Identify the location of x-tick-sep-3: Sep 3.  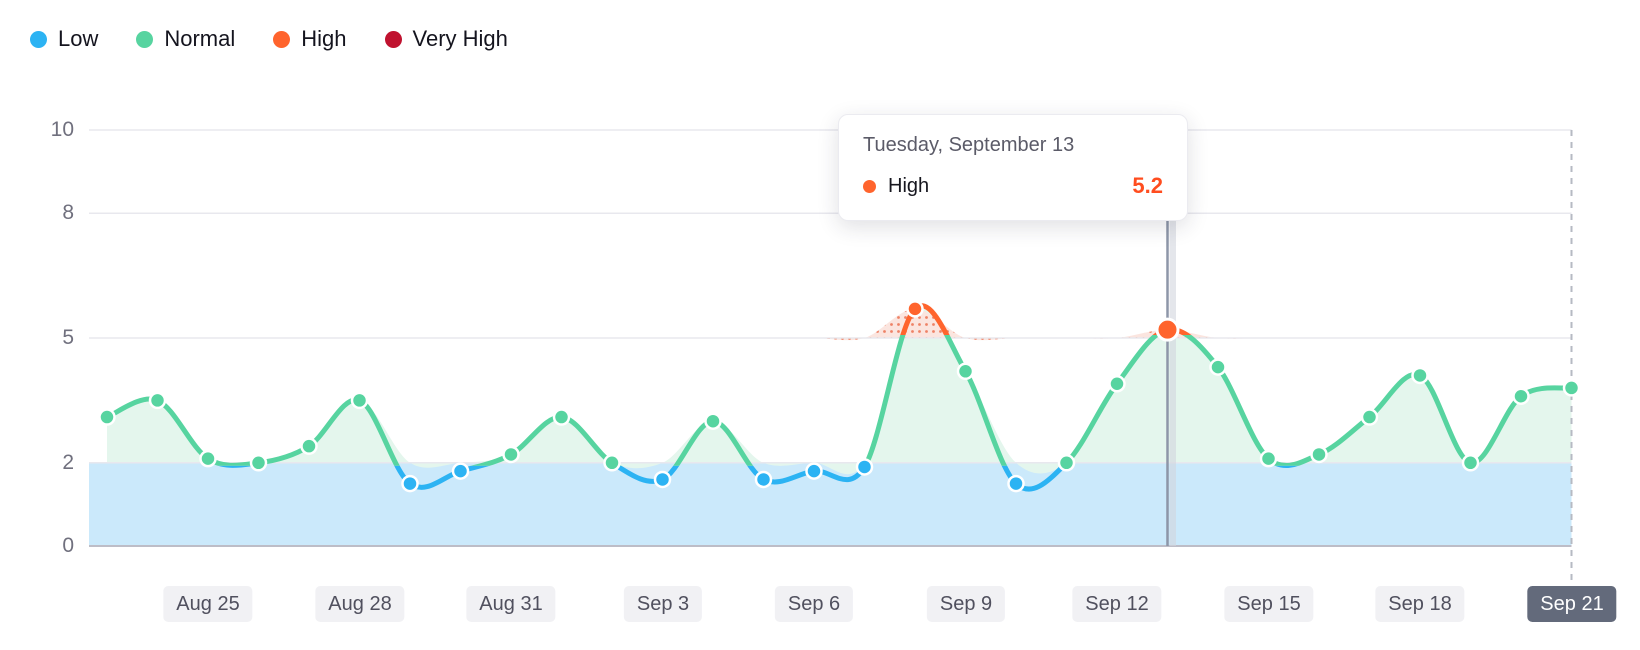
(663, 604).